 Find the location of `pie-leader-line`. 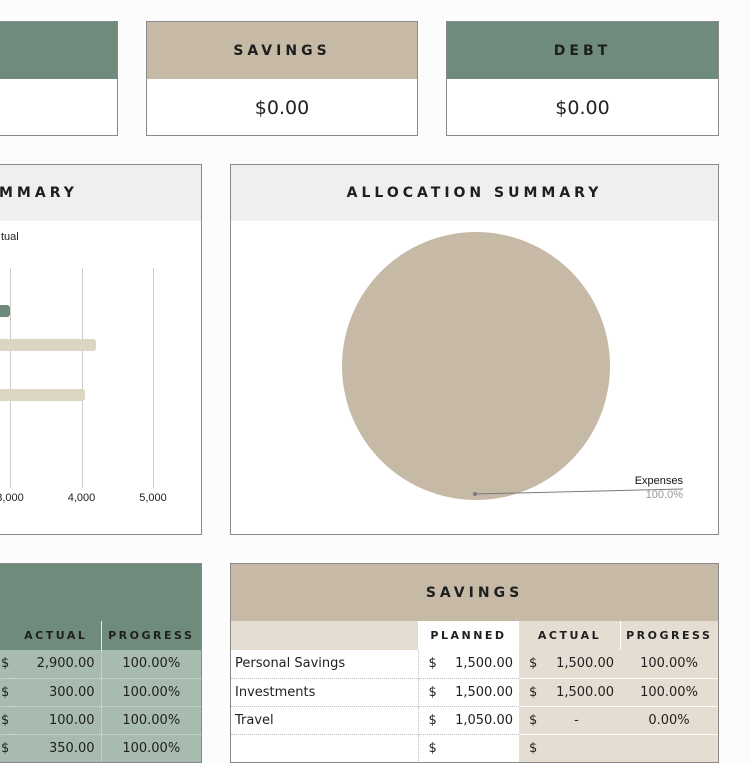

pie-leader-line is located at coordinates (579, 491).